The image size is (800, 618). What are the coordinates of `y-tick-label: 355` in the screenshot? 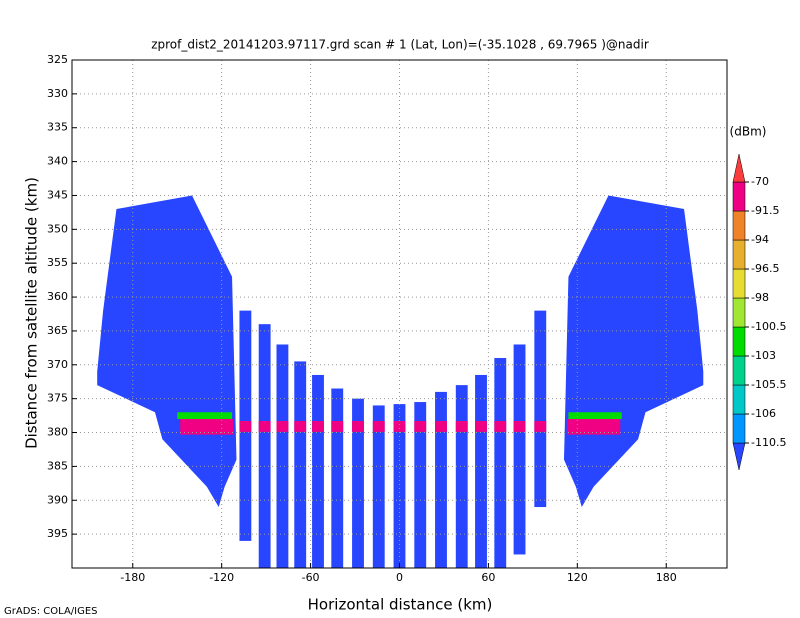 It's located at (57, 262).